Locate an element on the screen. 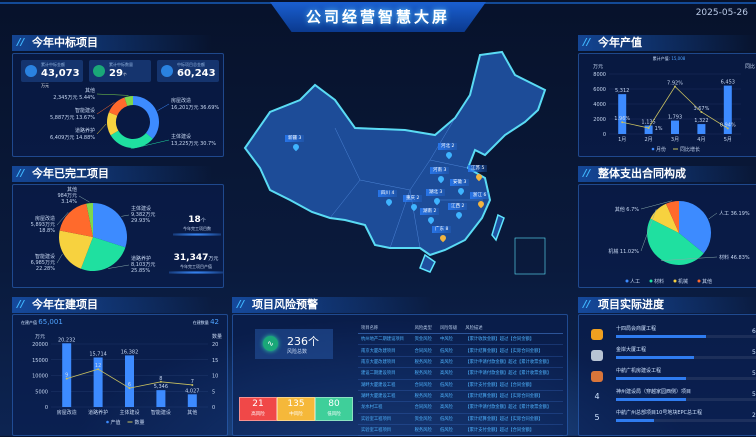 The width and height of the screenshot is (756, 437). y-tick-label: 6000 is located at coordinates (599, 90).